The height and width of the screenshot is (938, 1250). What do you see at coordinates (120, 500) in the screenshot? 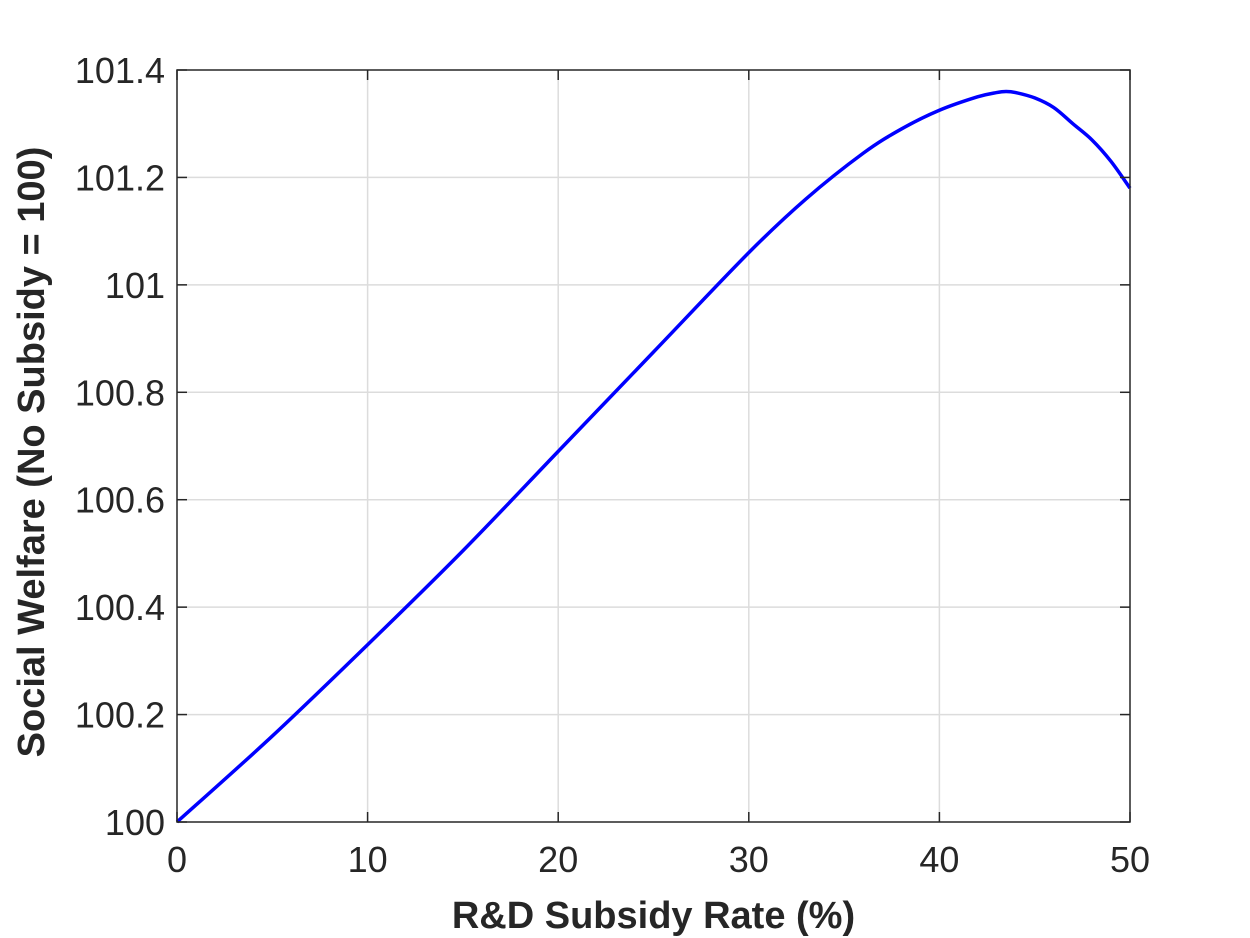
I see `y-tick-label: 100.6` at bounding box center [120, 500].